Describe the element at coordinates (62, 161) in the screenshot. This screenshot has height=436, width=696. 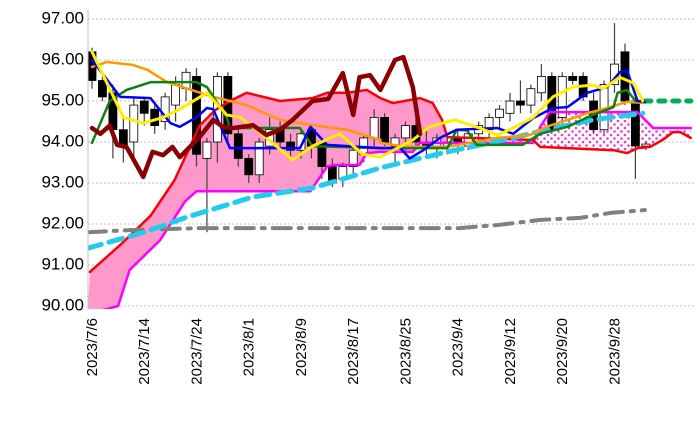
I see `y-axis-tick-labels: 97.00 96.00 95.00 94.00 93.00 92.00 91.00 90.00` at that location.